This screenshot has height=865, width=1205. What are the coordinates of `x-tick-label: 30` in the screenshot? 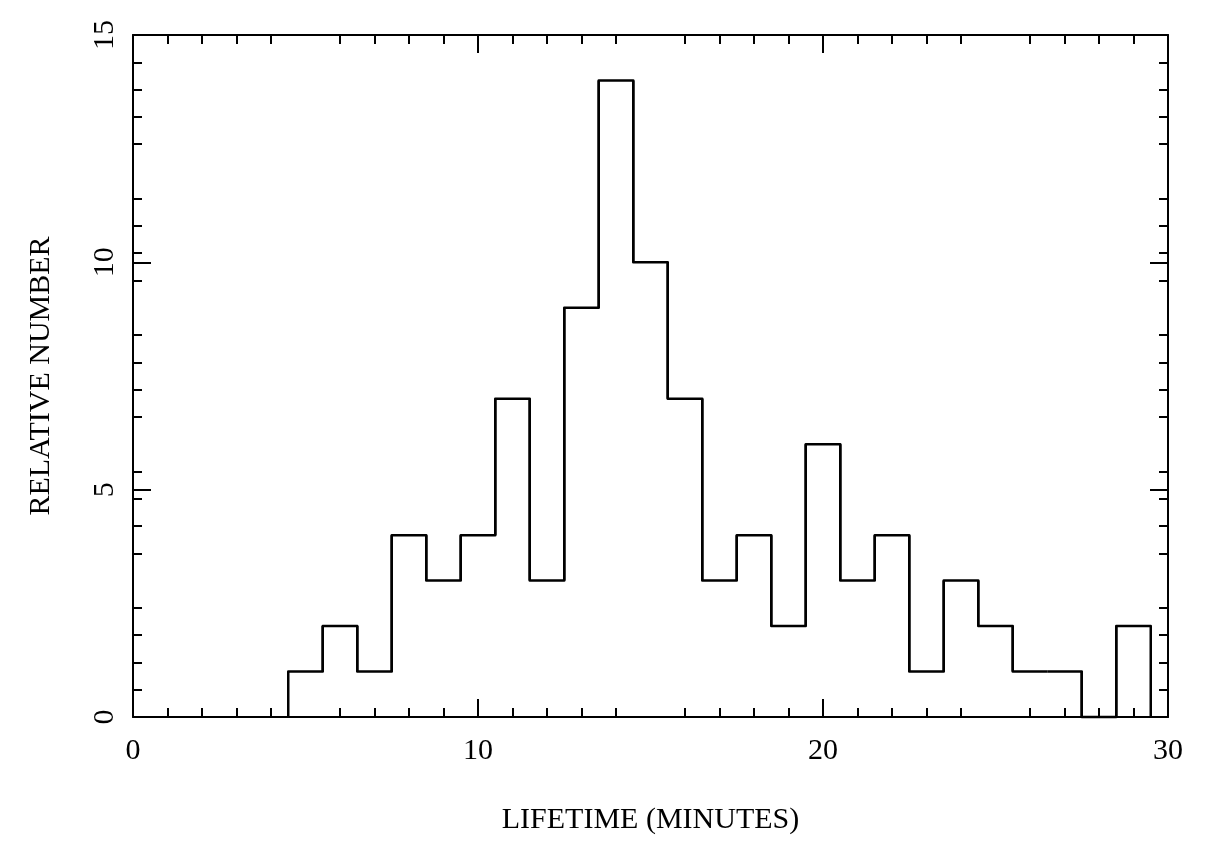 It's located at (1168, 748).